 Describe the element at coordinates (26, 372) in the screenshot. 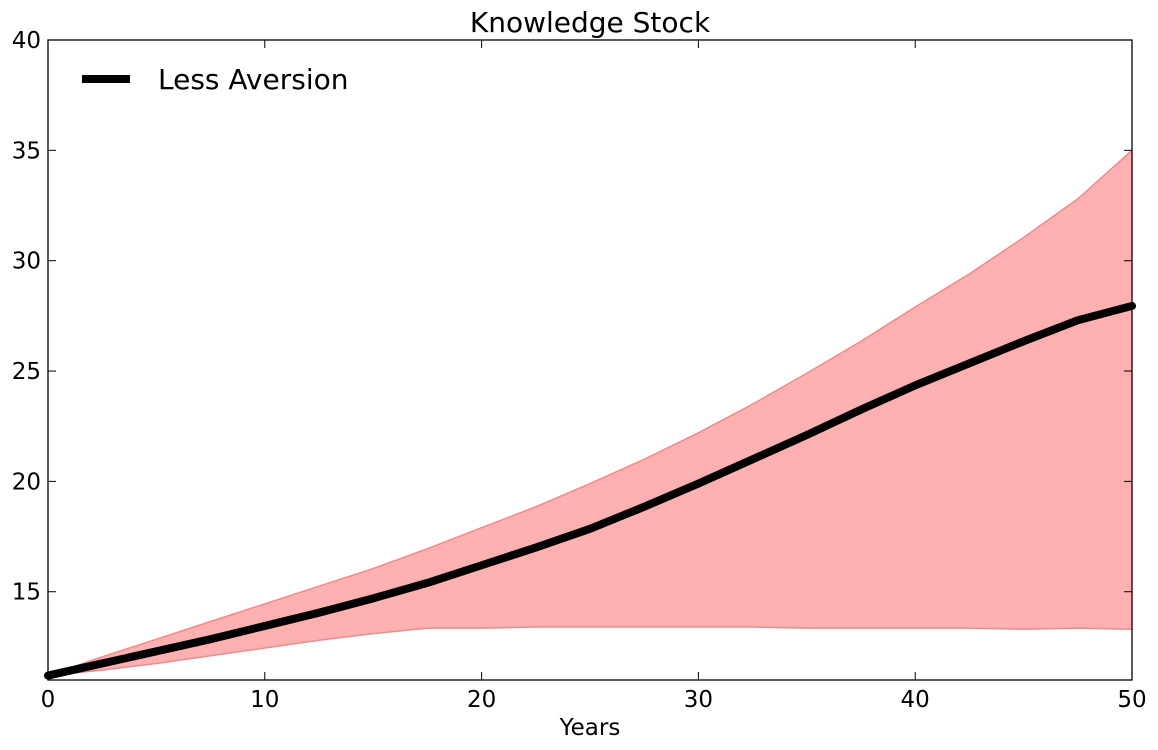

I see `y-tick-label: 25` at that location.